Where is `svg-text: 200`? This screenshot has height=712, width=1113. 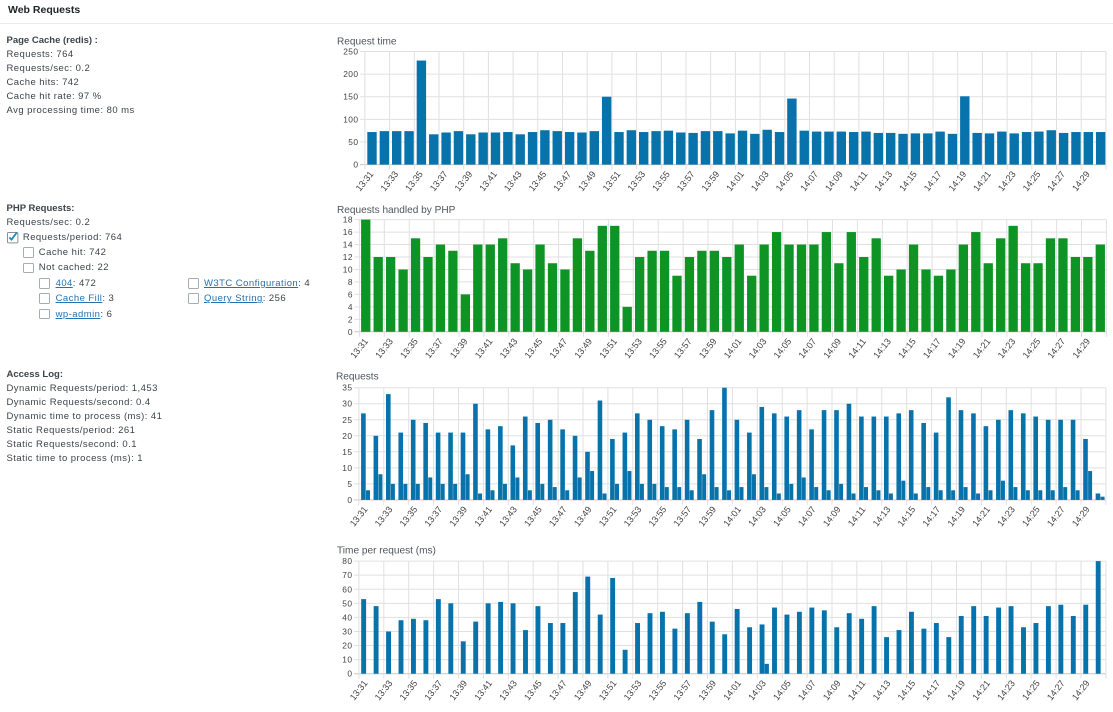
svg-text: 200 is located at coordinates (350, 74).